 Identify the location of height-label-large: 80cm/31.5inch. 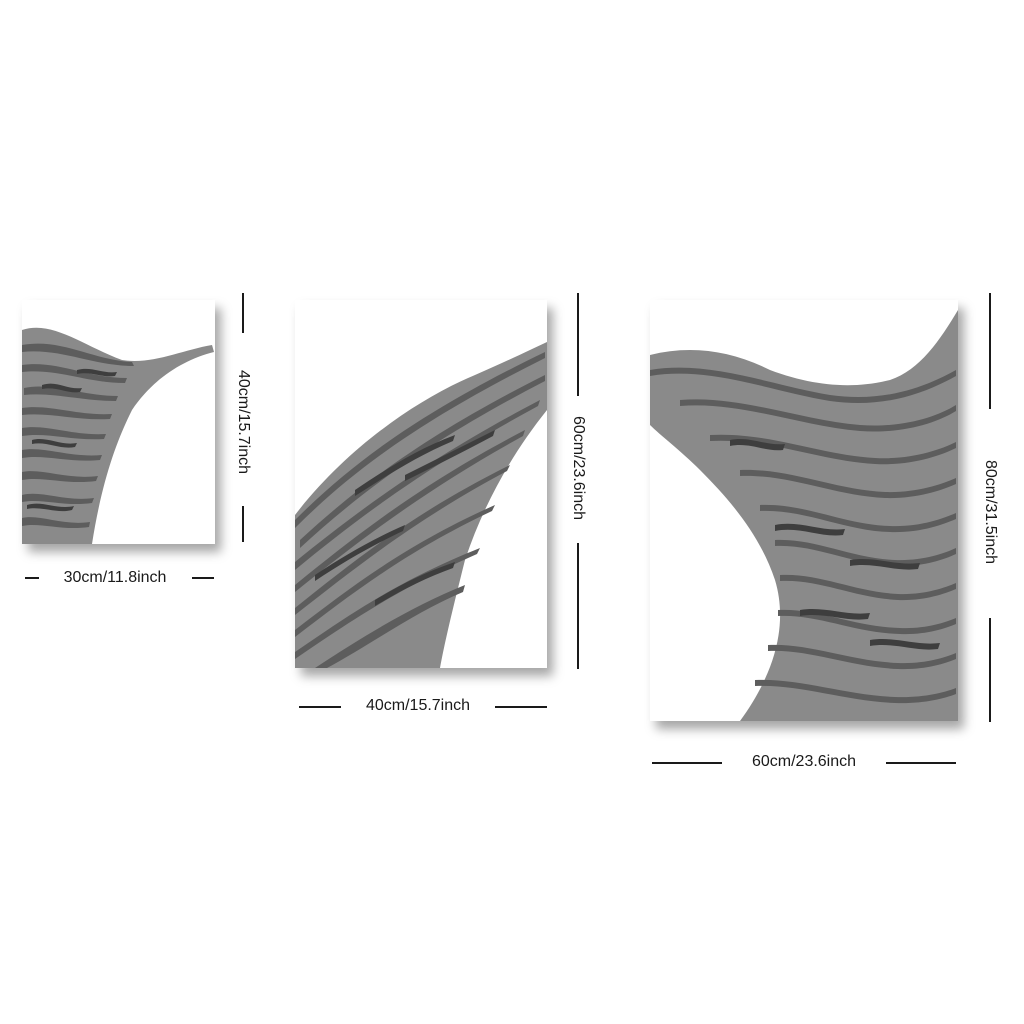
(990, 512).